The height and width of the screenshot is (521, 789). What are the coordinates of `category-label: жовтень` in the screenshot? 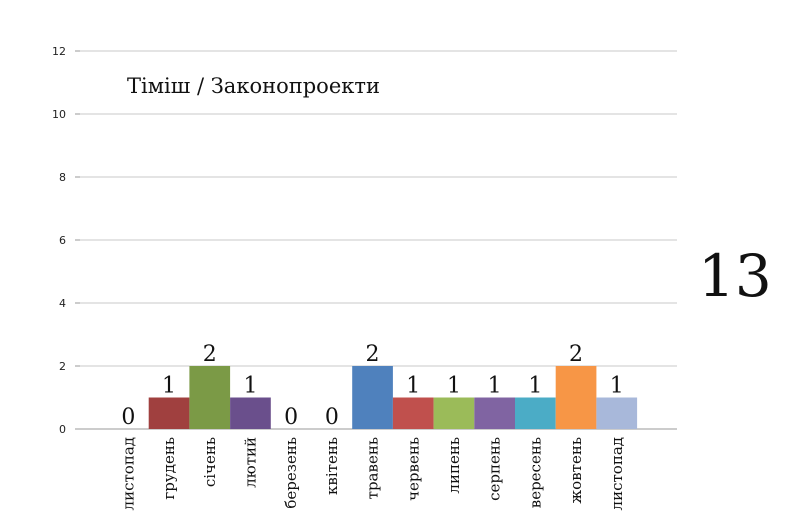 It's located at (576, 470).